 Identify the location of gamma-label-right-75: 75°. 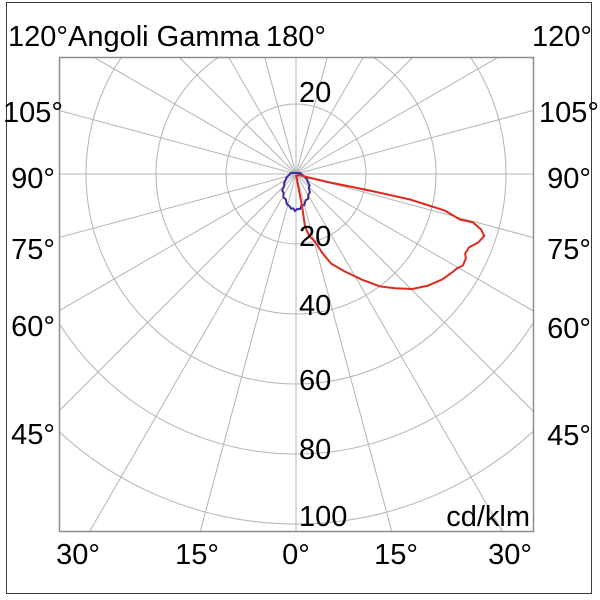
(569, 250).